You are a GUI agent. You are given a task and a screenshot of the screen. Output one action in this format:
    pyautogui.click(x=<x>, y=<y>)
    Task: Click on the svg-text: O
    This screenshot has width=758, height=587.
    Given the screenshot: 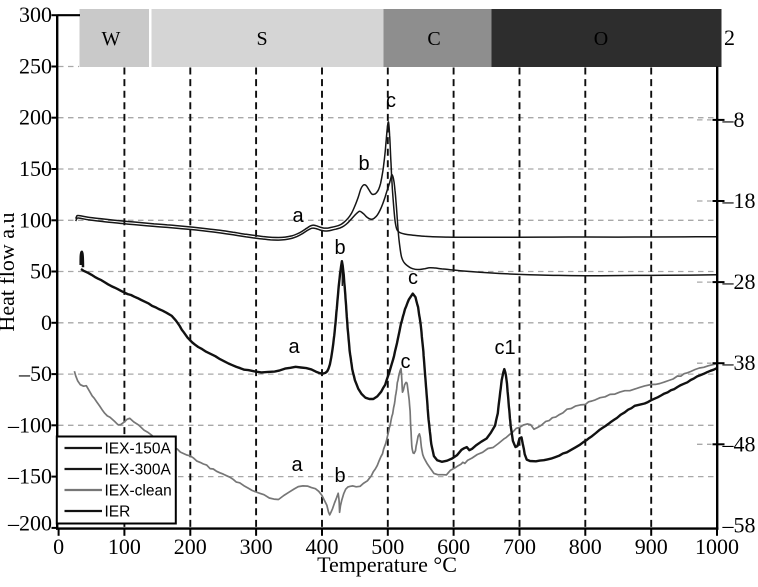 What is the action you would take?
    pyautogui.click(x=601, y=39)
    